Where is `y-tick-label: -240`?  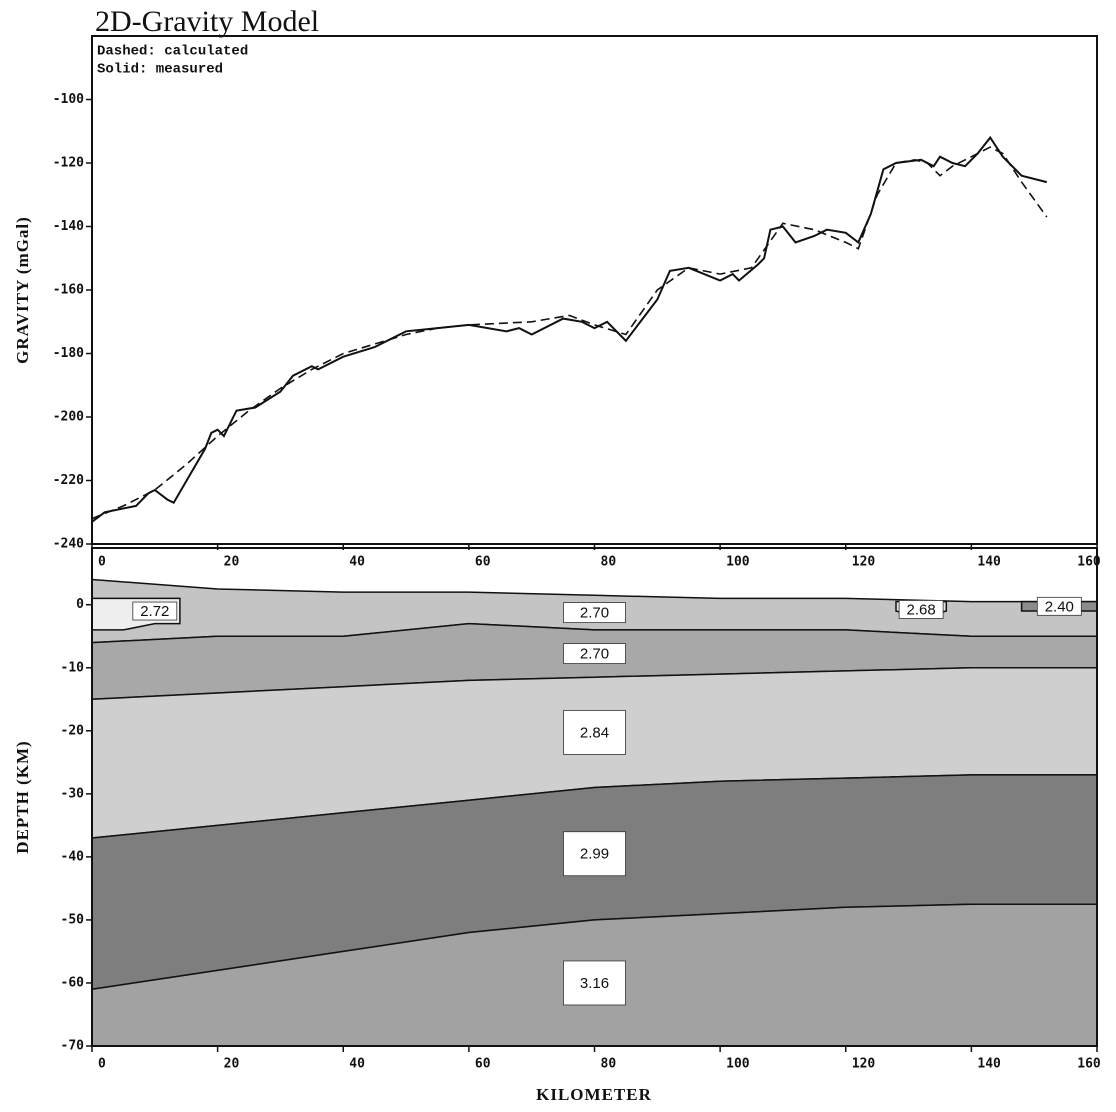 y-tick-label: -240 is located at coordinates (68, 544).